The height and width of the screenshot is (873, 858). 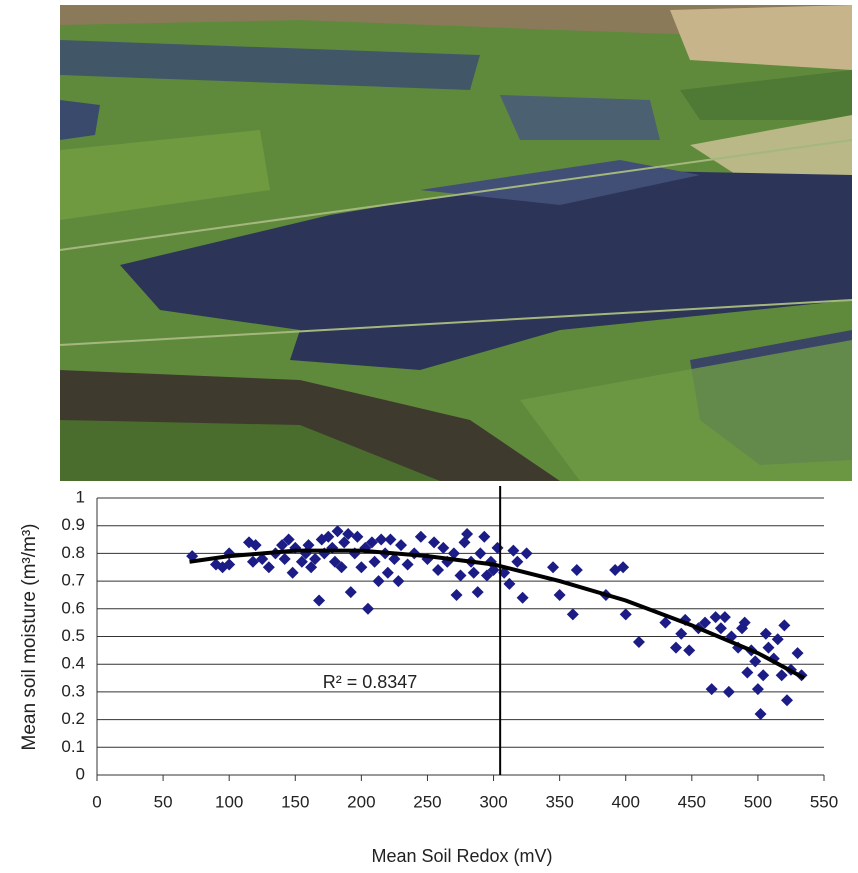 I want to click on y-tick-label: 1, so click(x=80, y=496).